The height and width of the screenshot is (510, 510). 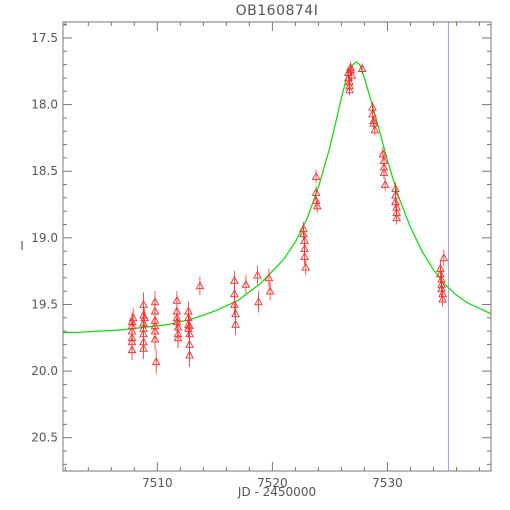 I want to click on x-tick-label: 7510, so click(x=157, y=483).